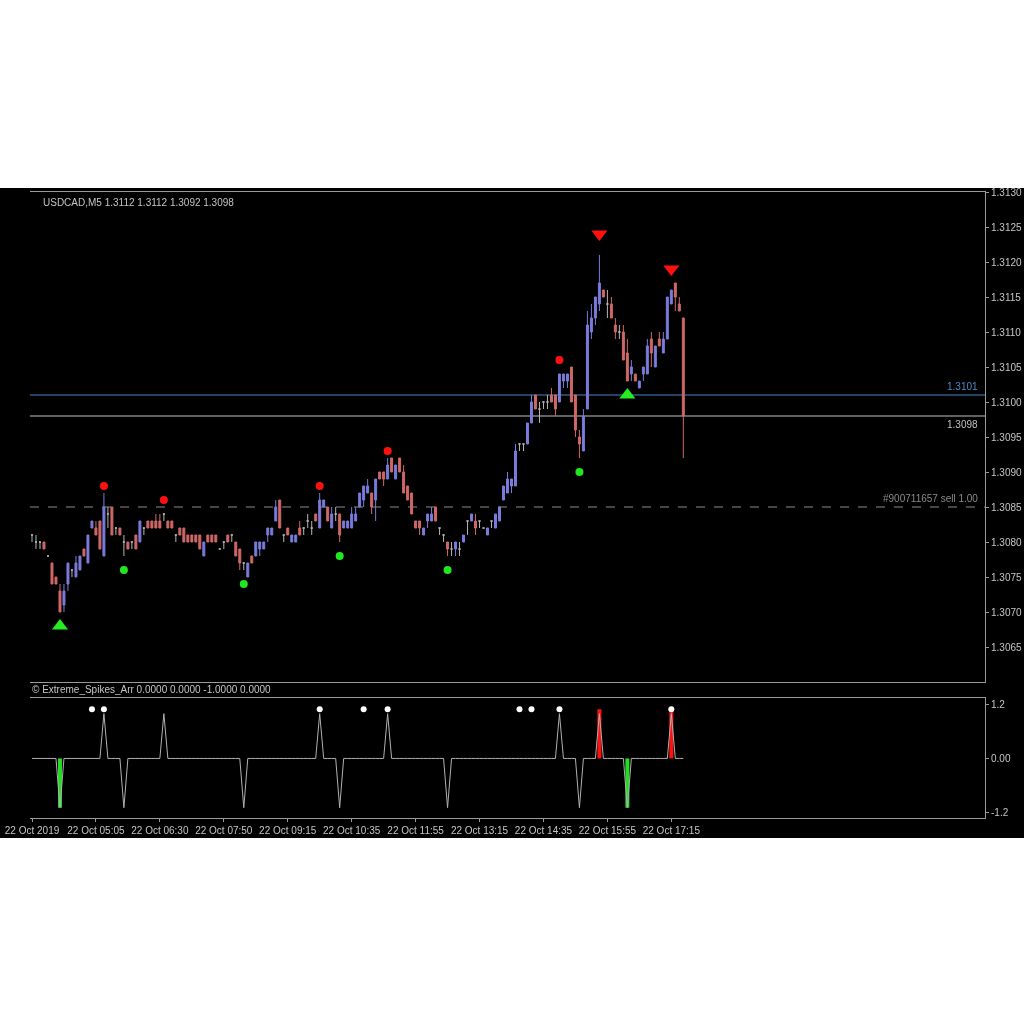 This screenshot has width=1024, height=1024. What do you see at coordinates (224, 830) in the screenshot?
I see `x-tick-label: 22 Oct 07:50` at bounding box center [224, 830].